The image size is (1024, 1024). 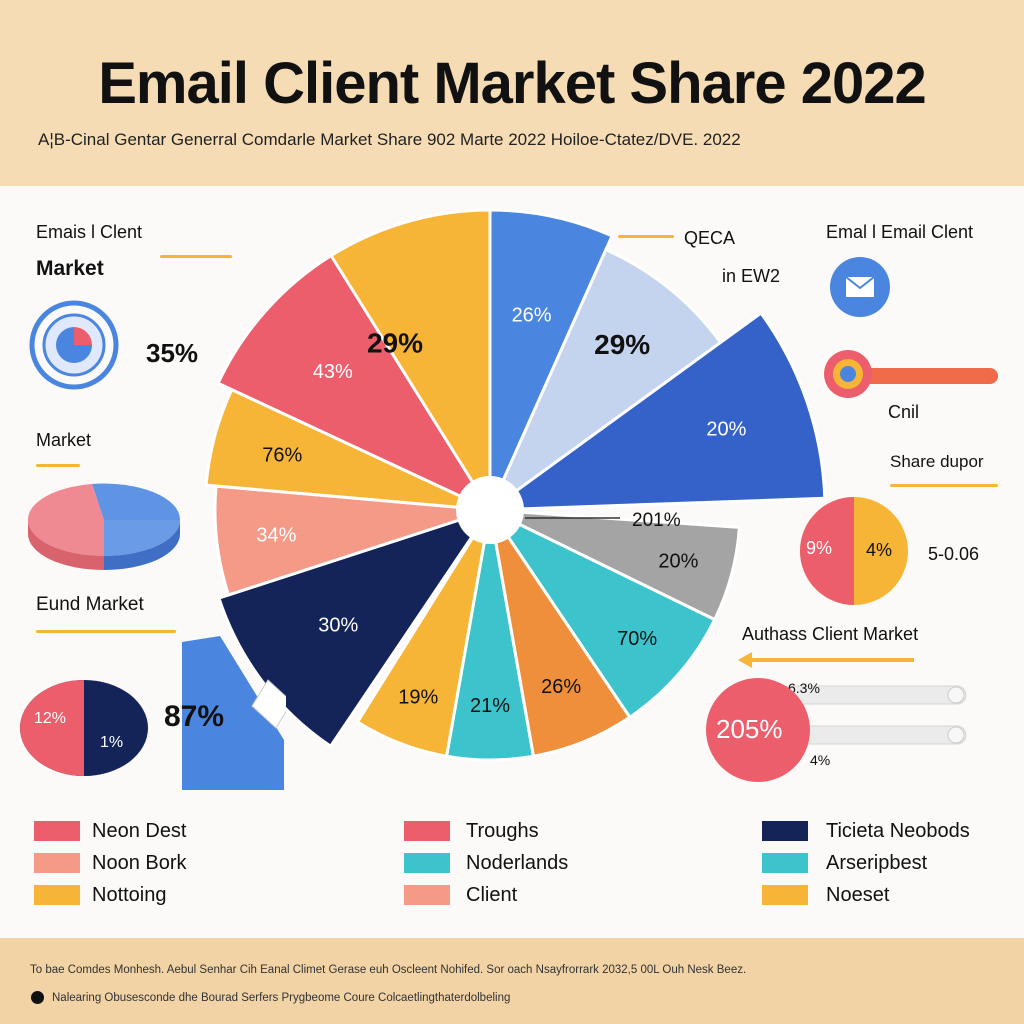 What do you see at coordinates (873, 715) in the screenshot?
I see `right-pill-bars` at bounding box center [873, 715].